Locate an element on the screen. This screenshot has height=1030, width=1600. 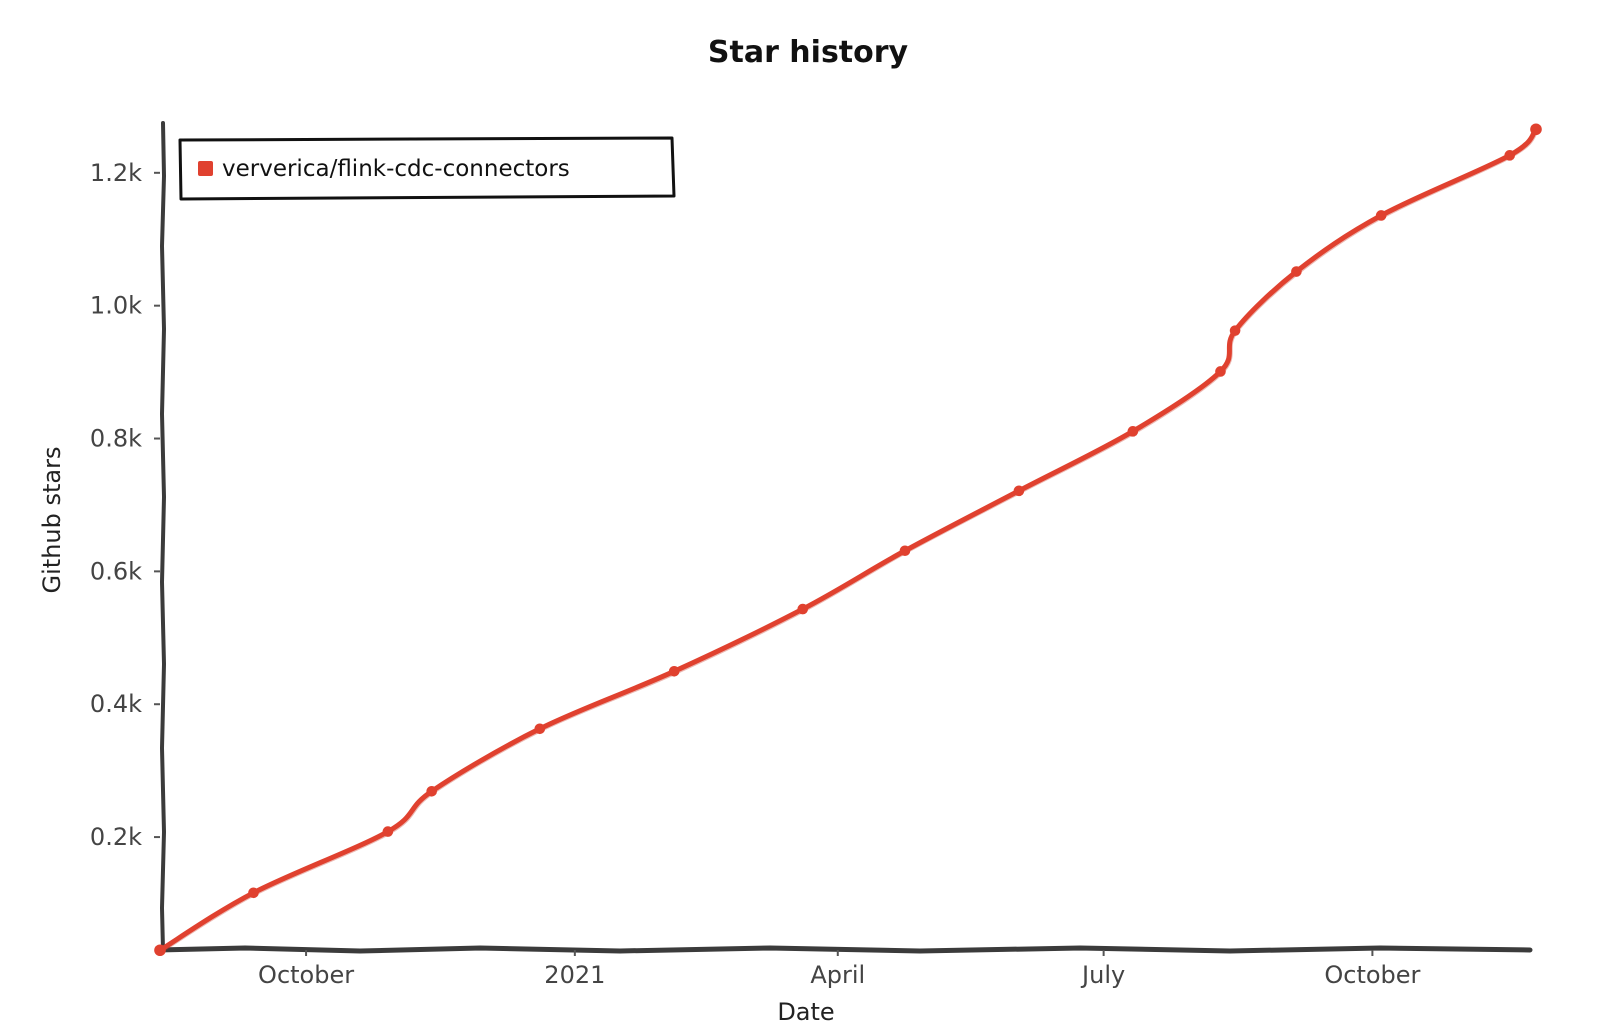
legend: ververica/flink-cdc-connectors is located at coordinates (427, 168).